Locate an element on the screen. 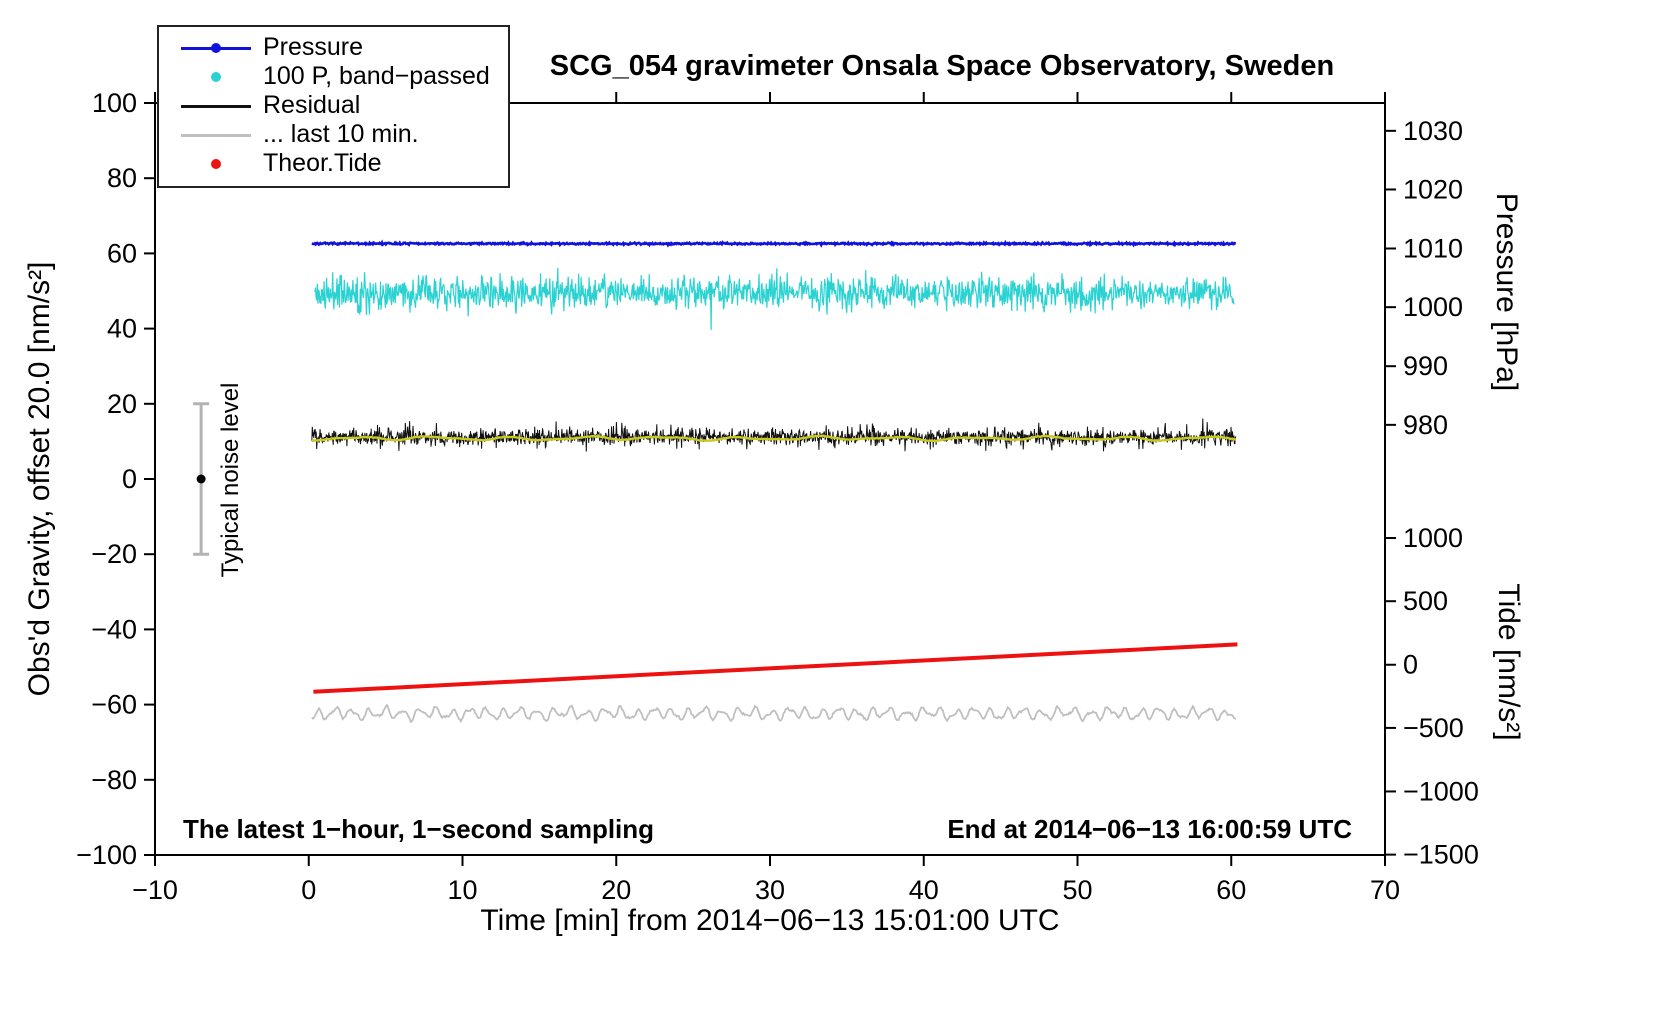  legend-item: ... last 10 min. is located at coordinates (333, 134).